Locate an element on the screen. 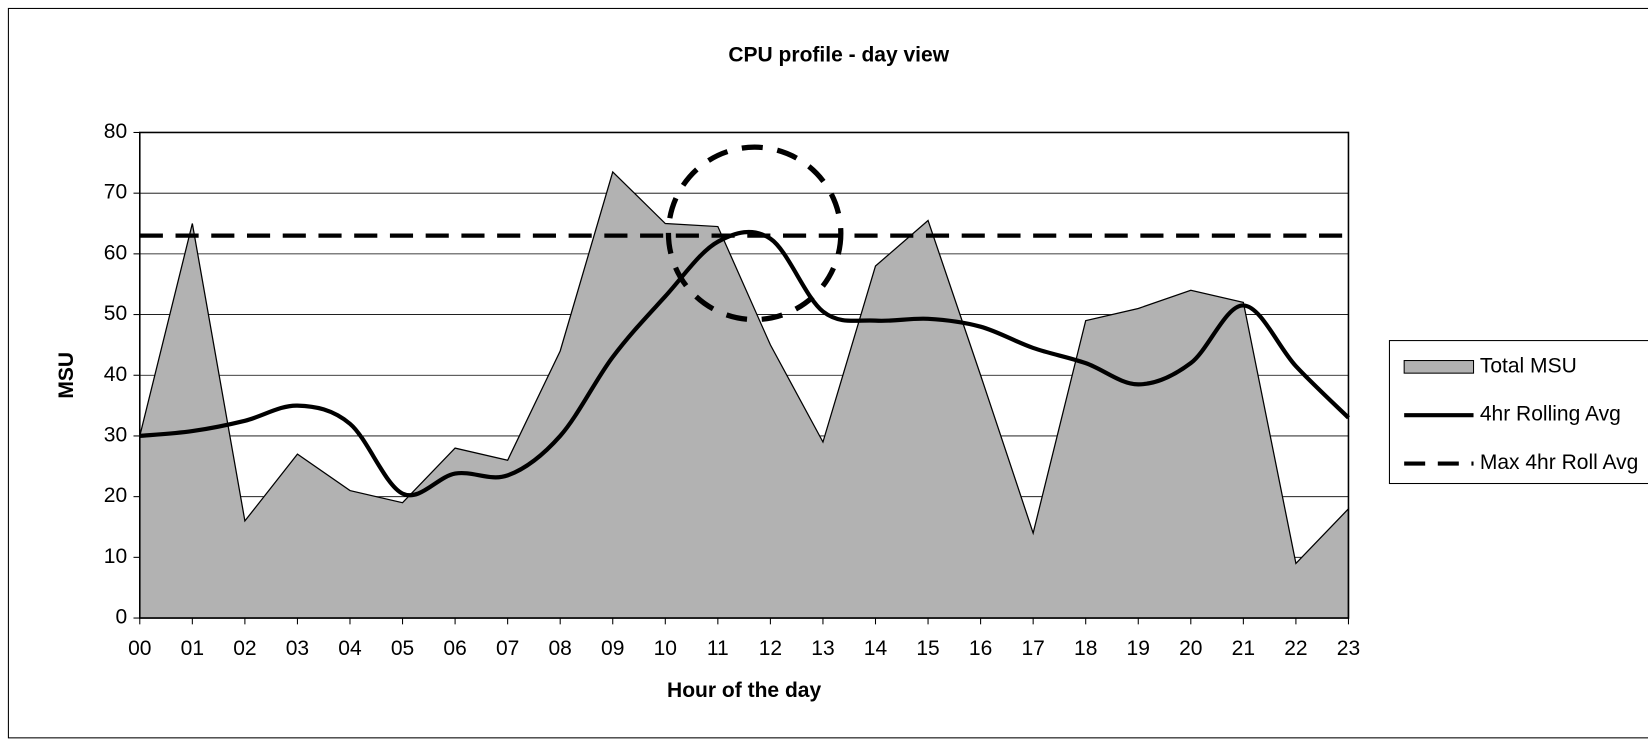  x-tick-label: 19 is located at coordinates (1138, 648).